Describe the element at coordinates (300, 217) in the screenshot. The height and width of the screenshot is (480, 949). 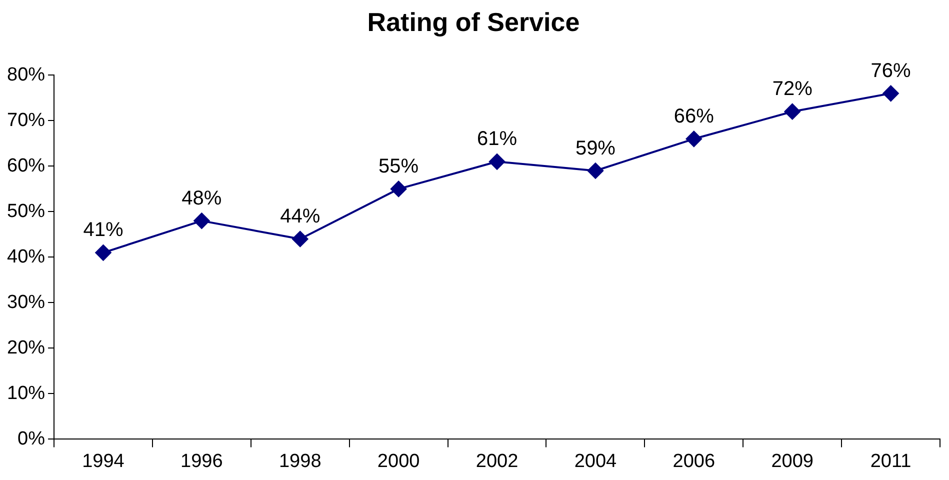
I see `data-label: 44%` at that location.